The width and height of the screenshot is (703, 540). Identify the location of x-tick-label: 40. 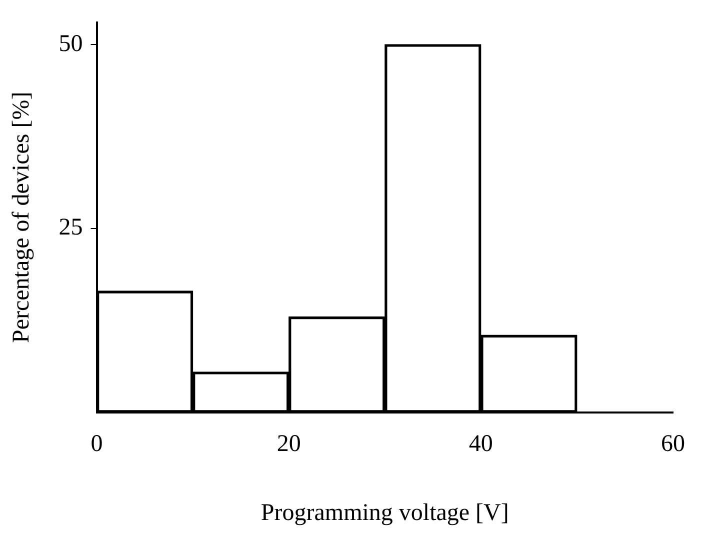
(480, 444).